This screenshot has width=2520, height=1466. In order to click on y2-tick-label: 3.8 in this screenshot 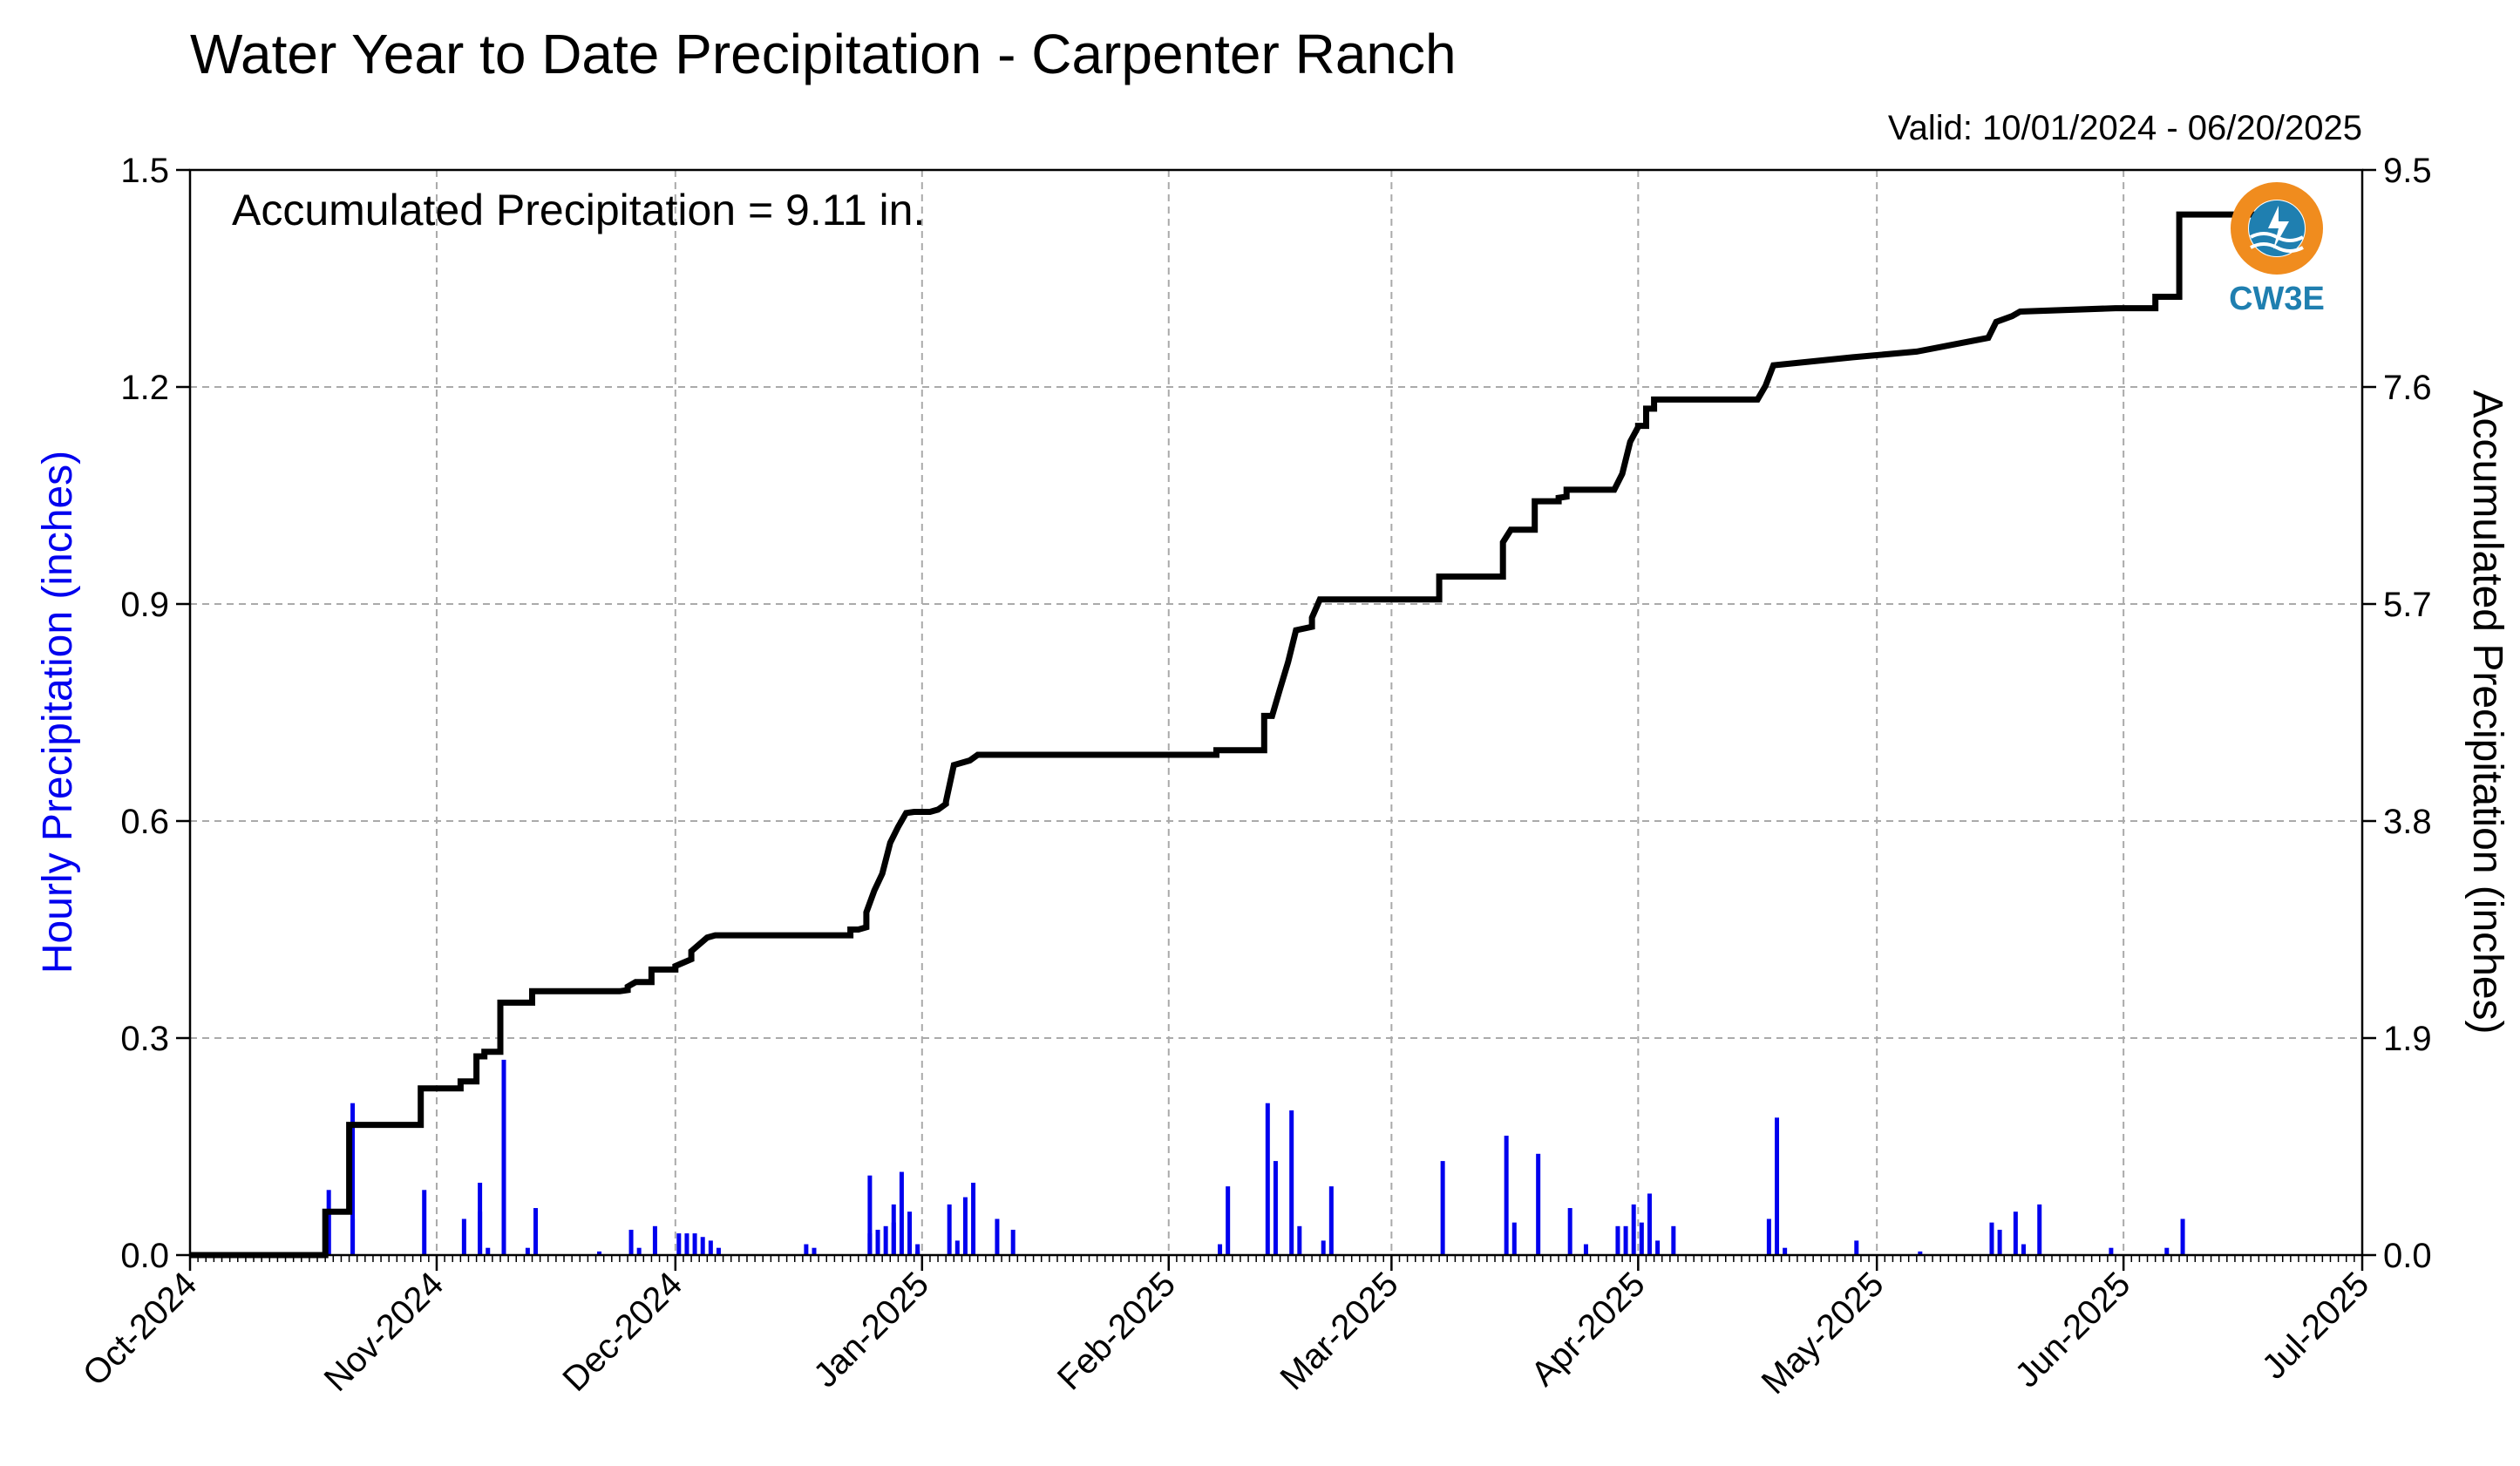, I will do `click(2407, 822)`.